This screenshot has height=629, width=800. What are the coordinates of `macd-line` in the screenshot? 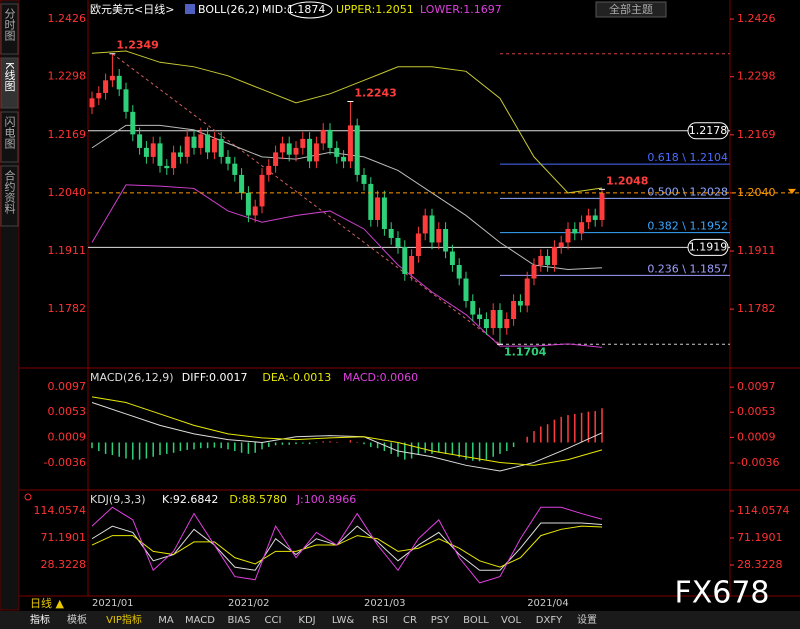 It's located at (347, 437).